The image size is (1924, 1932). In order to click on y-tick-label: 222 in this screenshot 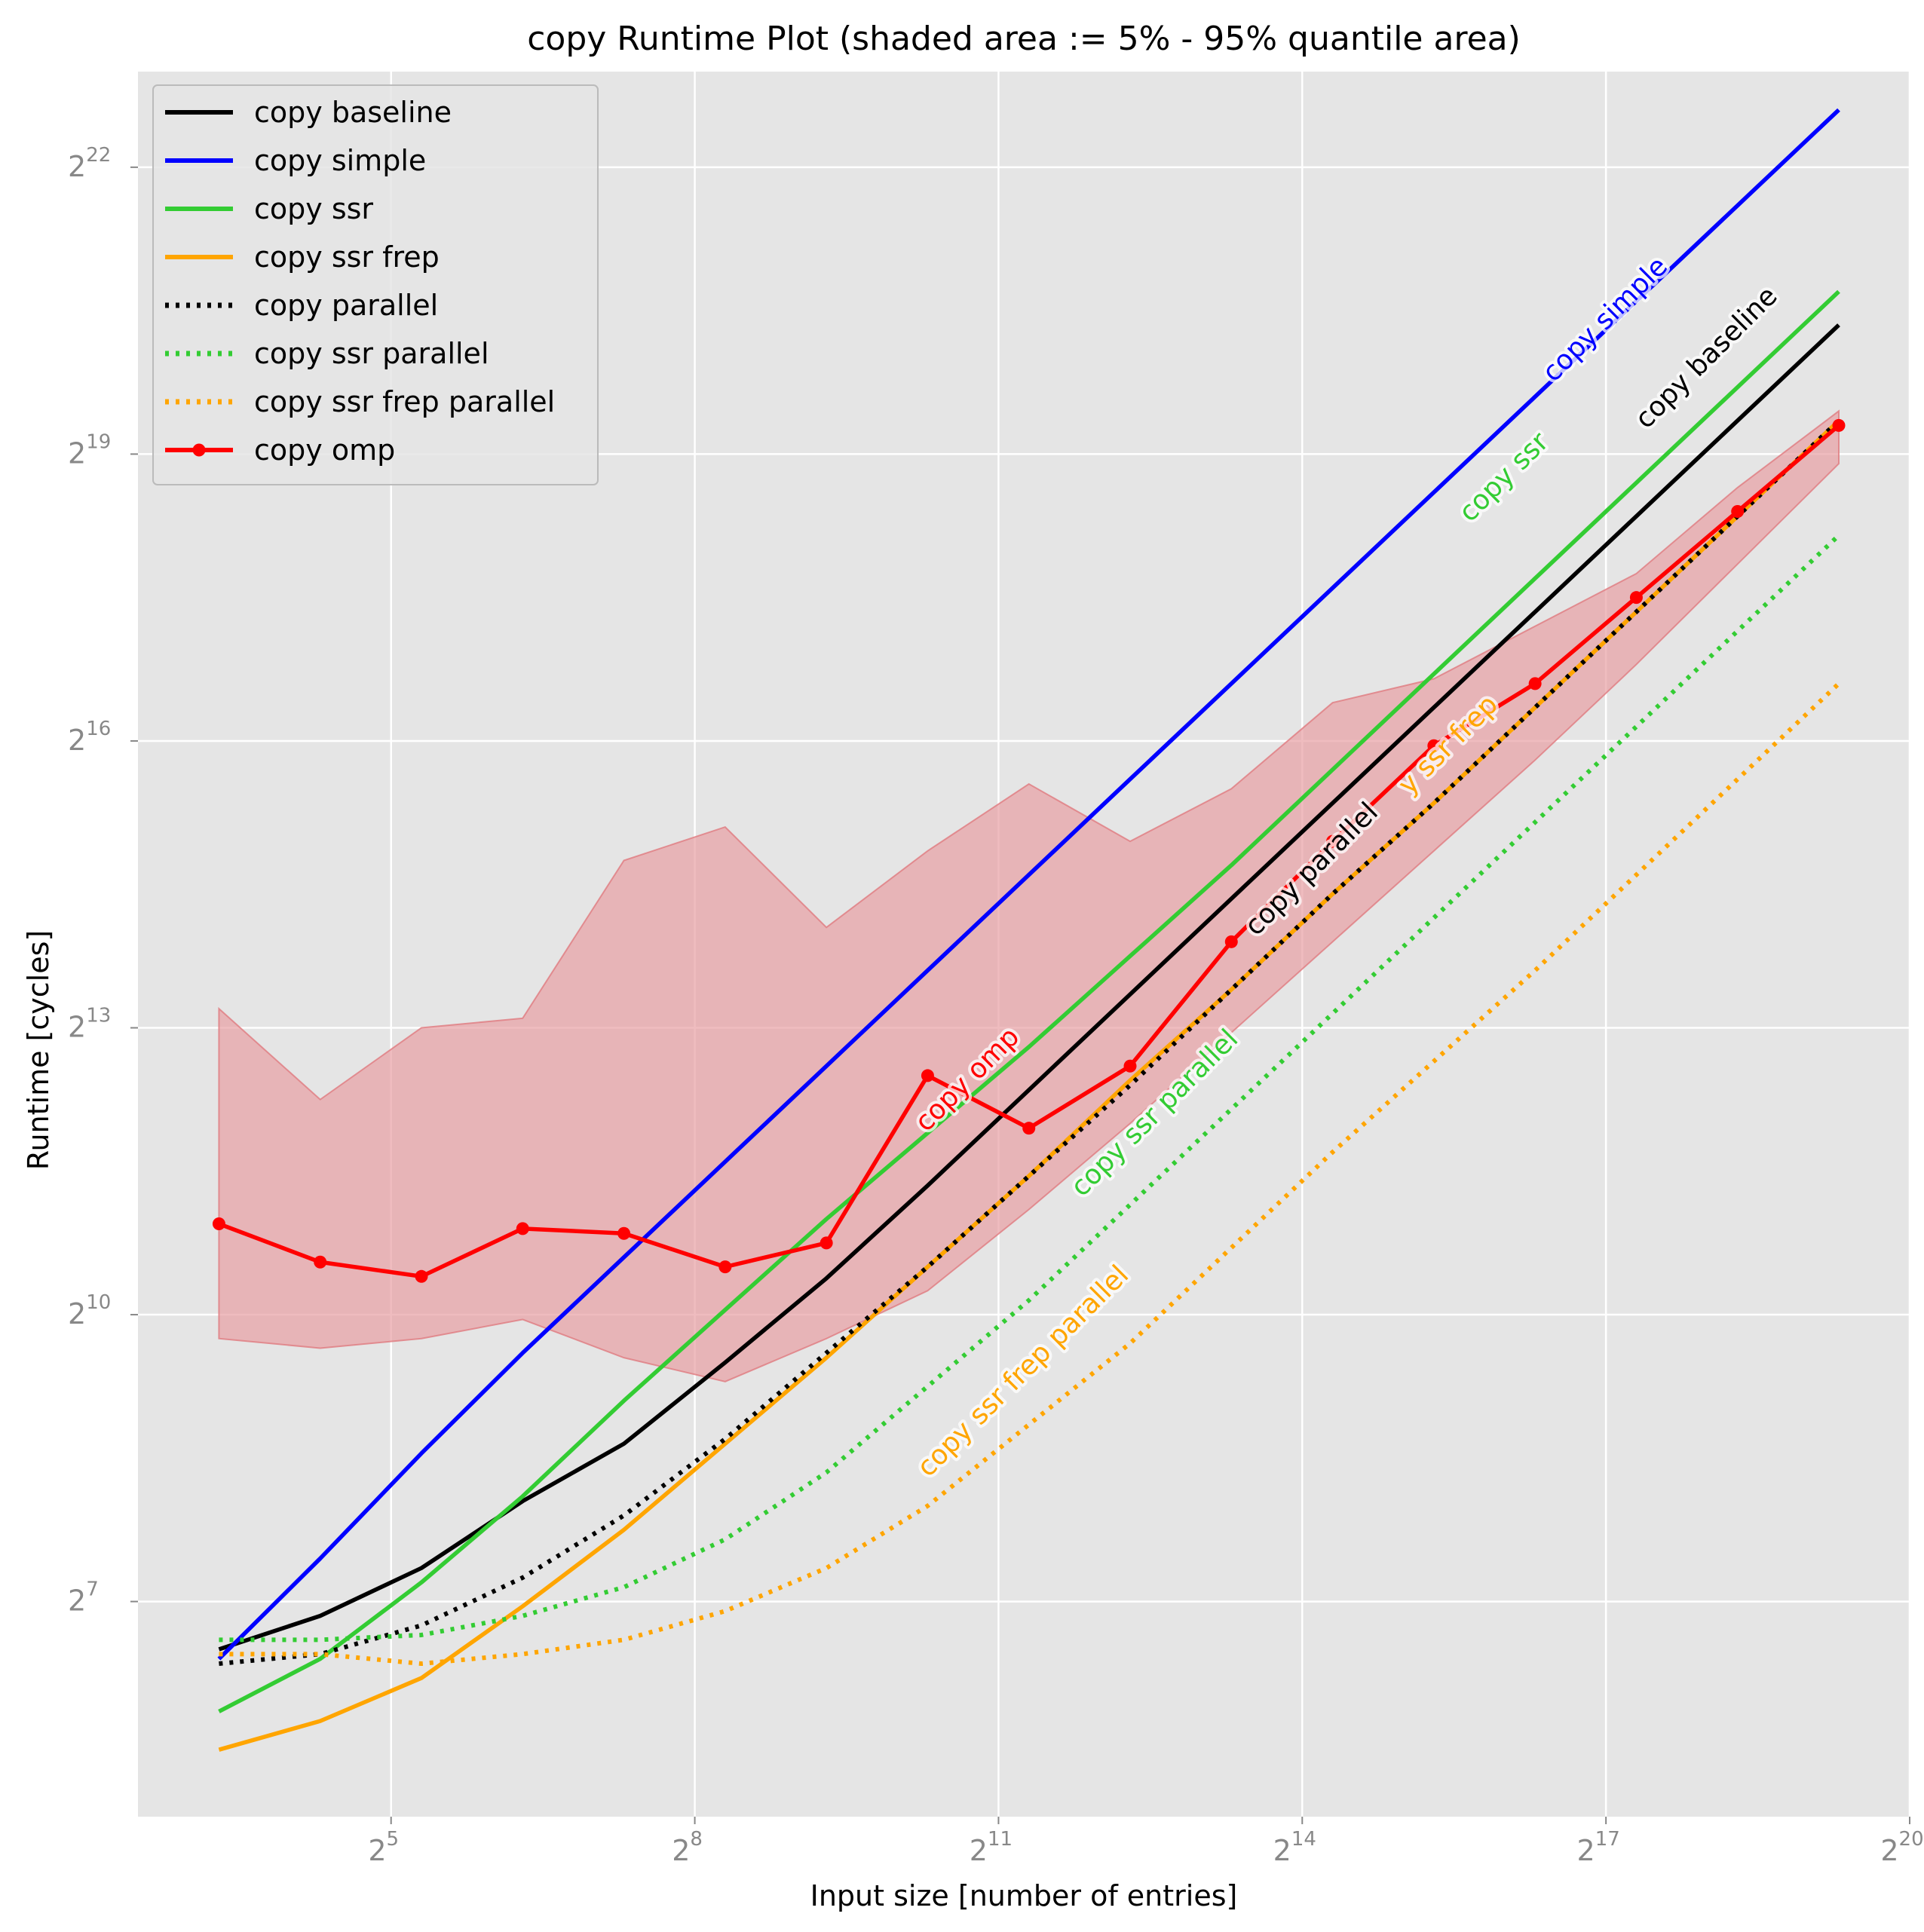, I will do `click(89, 163)`.